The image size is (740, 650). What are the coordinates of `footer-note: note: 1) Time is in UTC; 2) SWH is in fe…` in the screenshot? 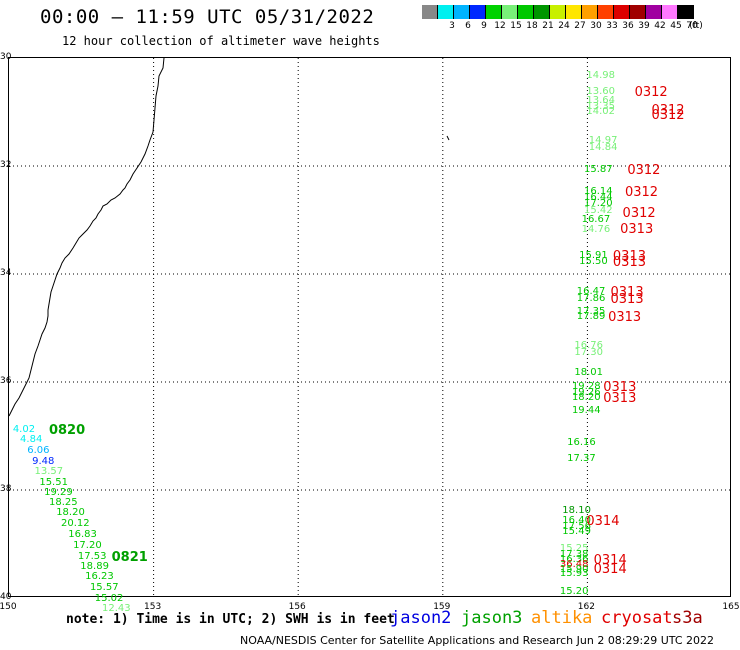 It's located at (230, 619).